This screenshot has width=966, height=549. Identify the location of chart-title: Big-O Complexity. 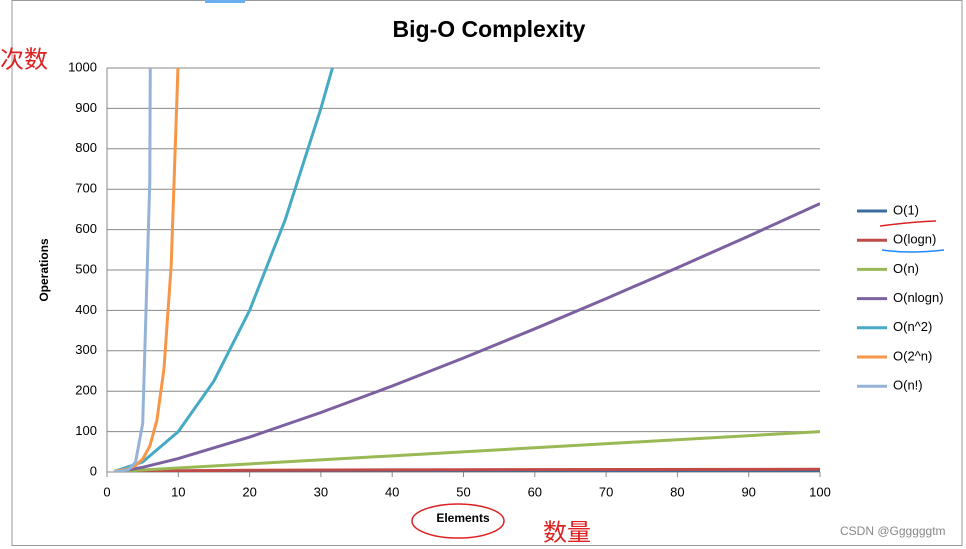
(489, 29).